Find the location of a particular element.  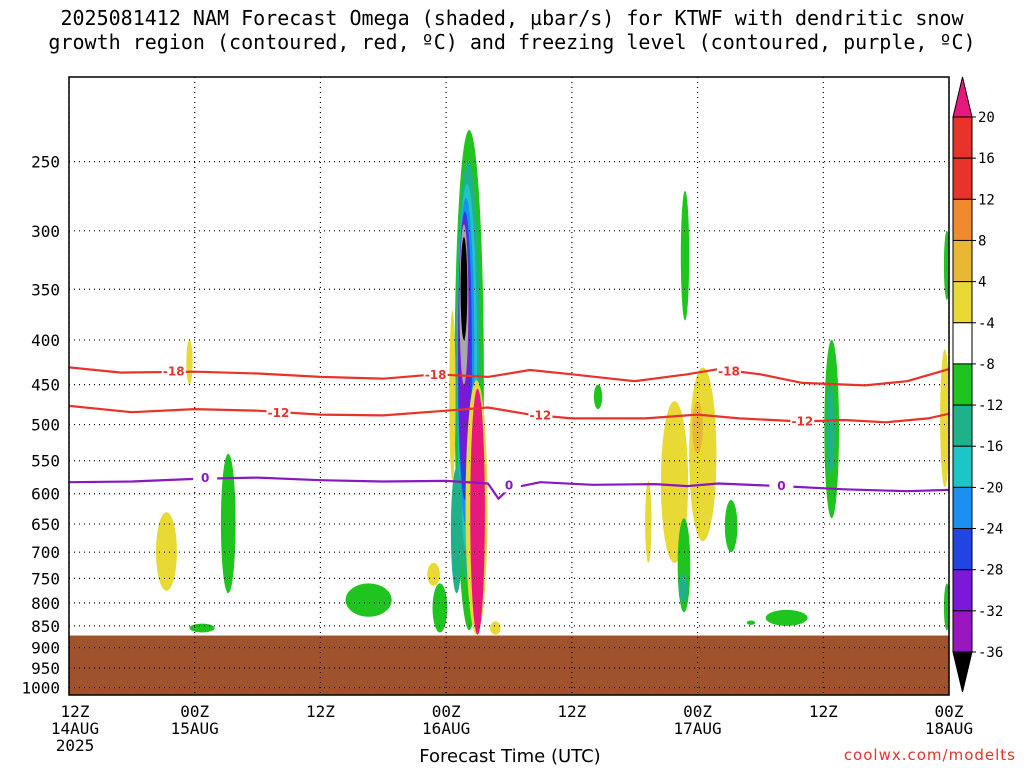

colorbar-label: -20 is located at coordinates (990, 488).